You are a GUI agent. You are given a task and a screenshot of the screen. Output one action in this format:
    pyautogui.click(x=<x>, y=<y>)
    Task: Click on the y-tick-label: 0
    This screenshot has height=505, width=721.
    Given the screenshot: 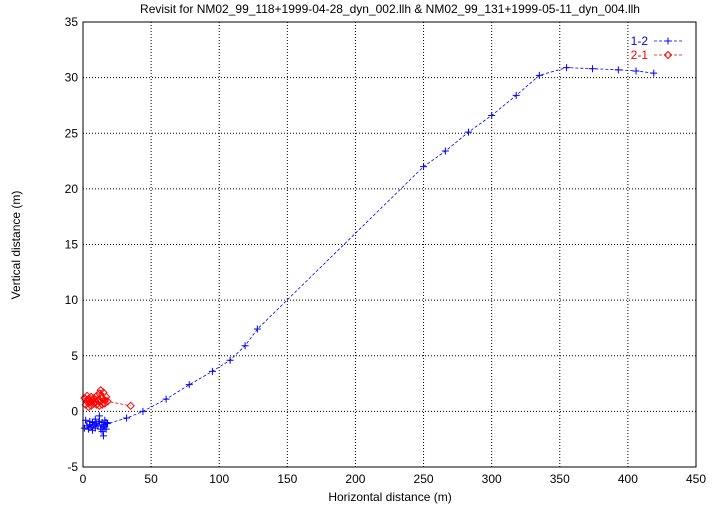 What is the action you would take?
    pyautogui.click(x=74, y=411)
    